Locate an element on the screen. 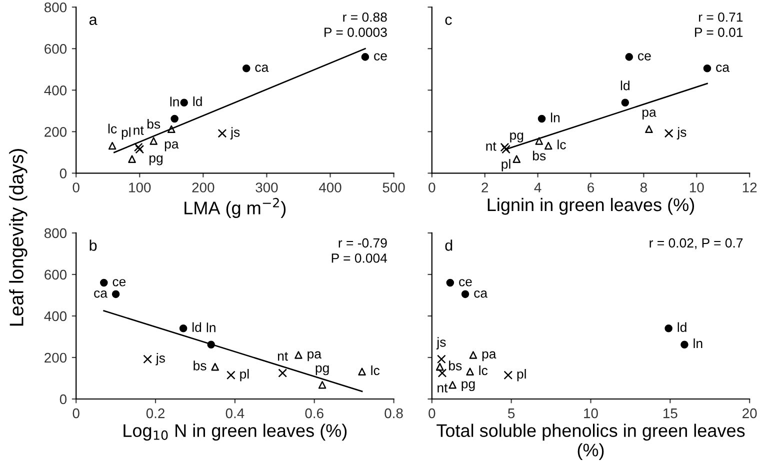 Image resolution: width=761 pixels, height=475 pixels. annotation: pl is located at coordinates (521, 375).